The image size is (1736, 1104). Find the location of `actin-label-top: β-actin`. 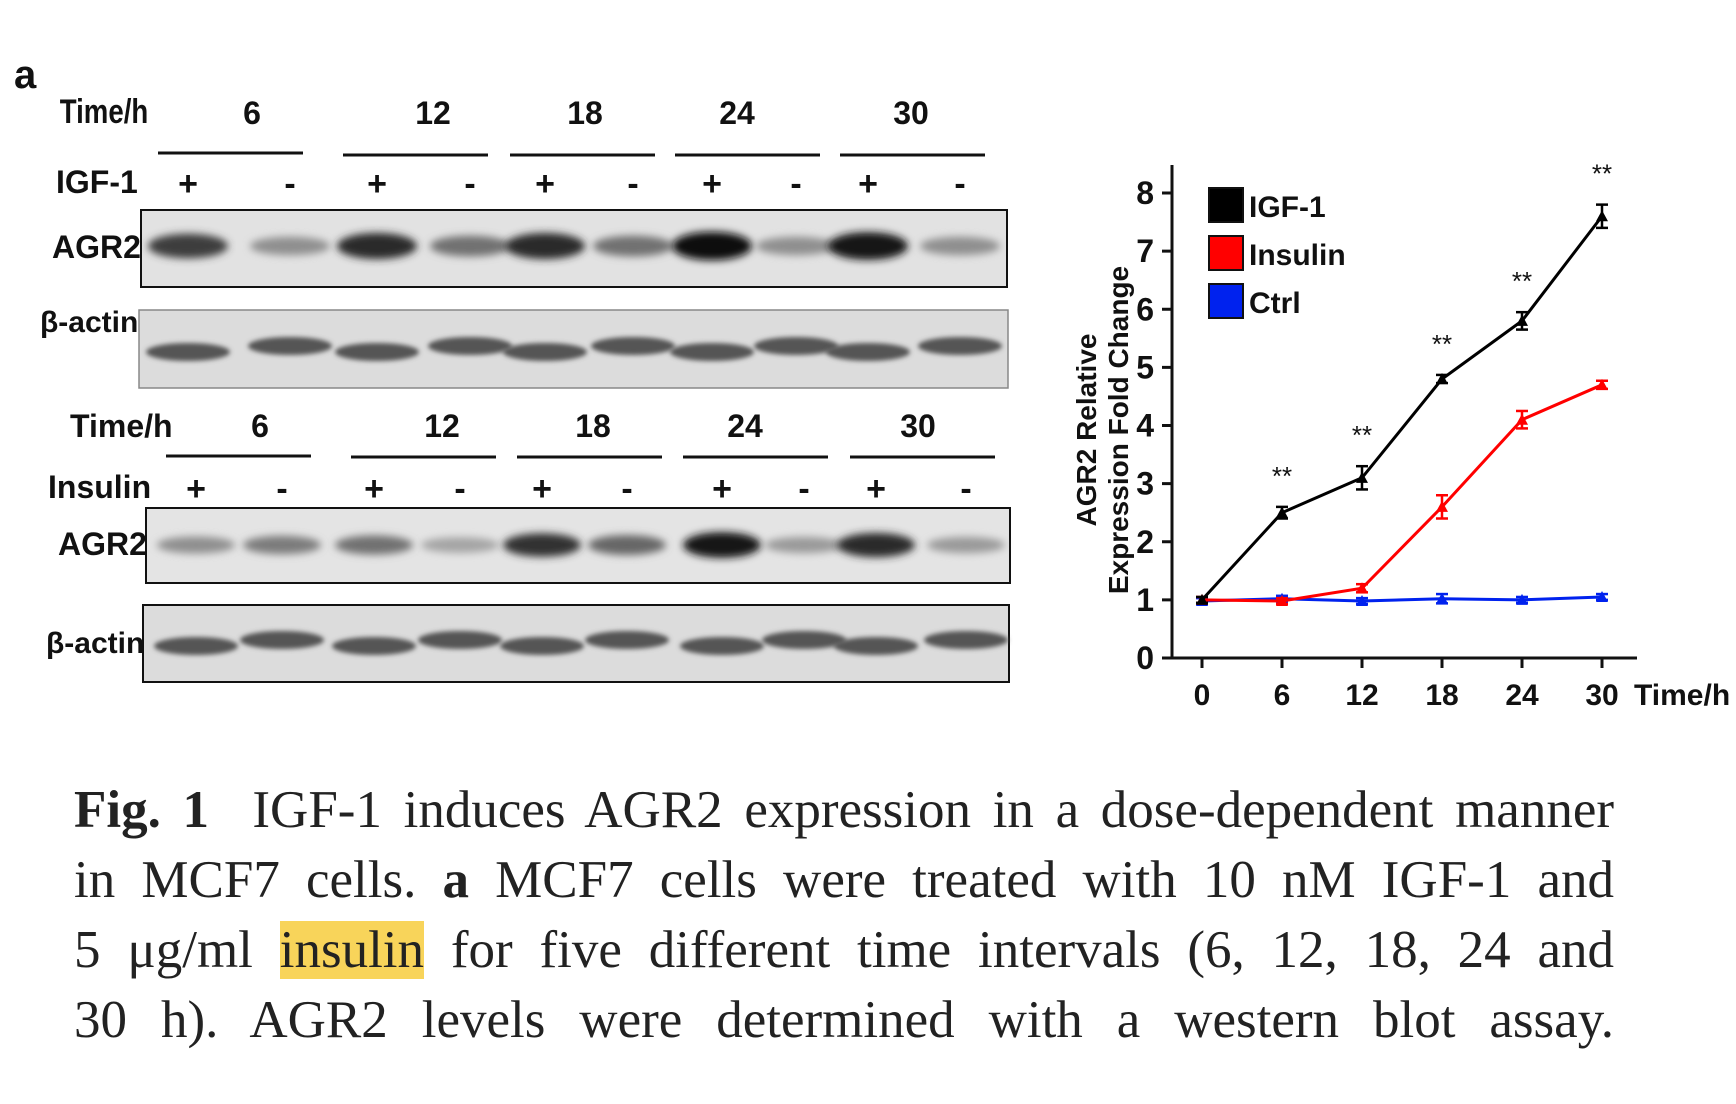

actin-label-top: β-actin is located at coordinates (89, 322).